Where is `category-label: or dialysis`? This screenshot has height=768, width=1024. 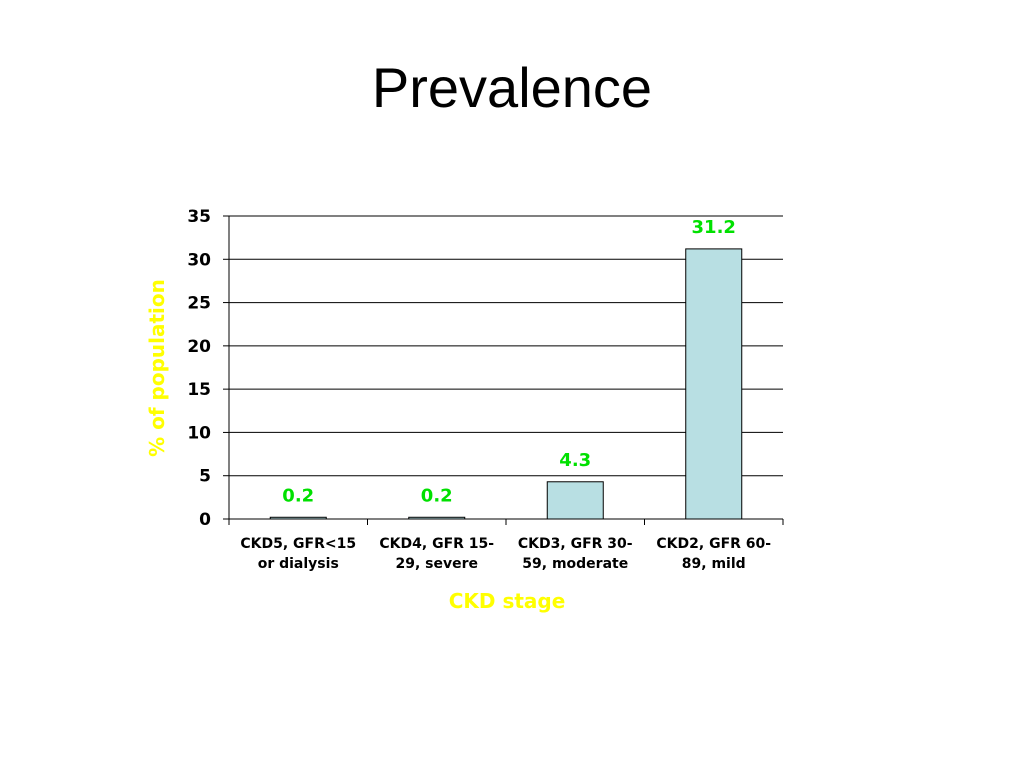 category-label: or dialysis is located at coordinates (298, 564).